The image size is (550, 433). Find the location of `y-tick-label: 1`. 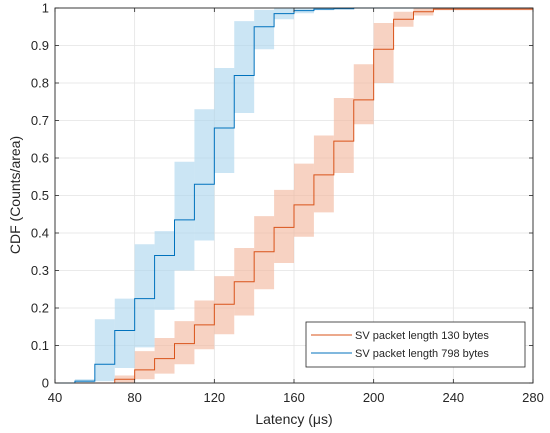

y-tick-label: 1 is located at coordinates (45, 8).